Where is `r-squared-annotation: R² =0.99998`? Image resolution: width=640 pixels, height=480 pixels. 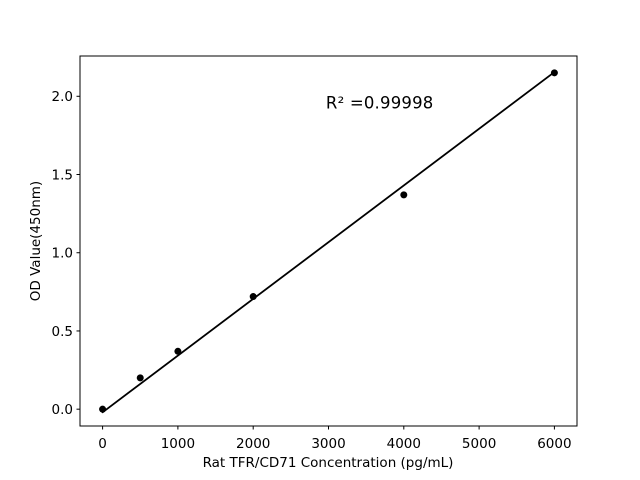 r-squared-annotation: R² =0.99998 is located at coordinates (379, 103).